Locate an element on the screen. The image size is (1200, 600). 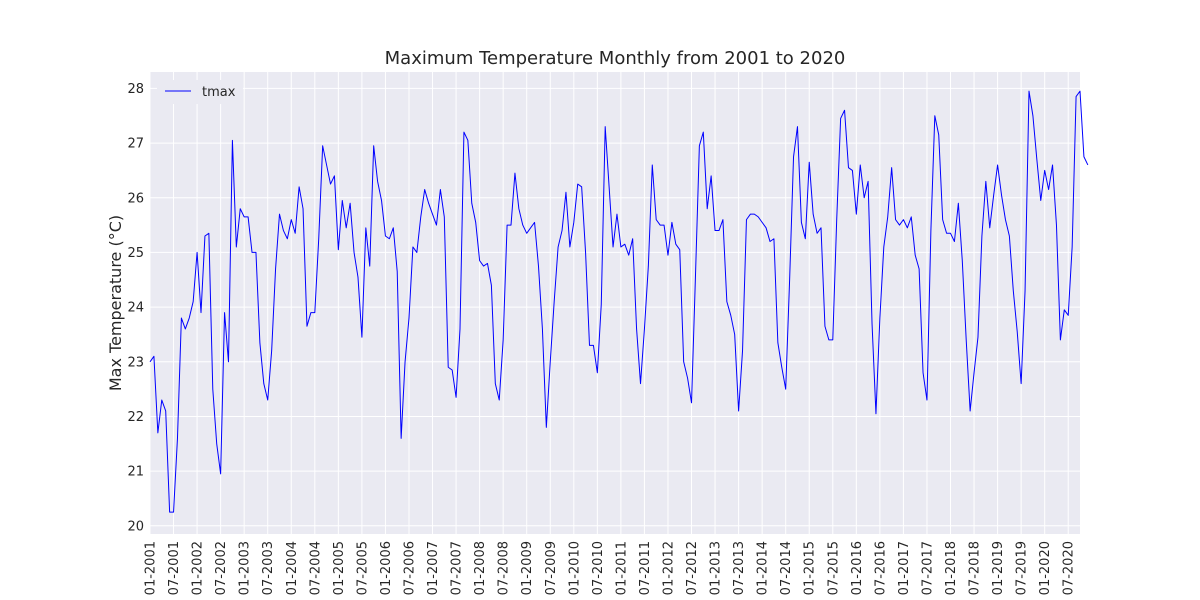
x-tick-label: 01-2012 is located at coordinates (668, 568).